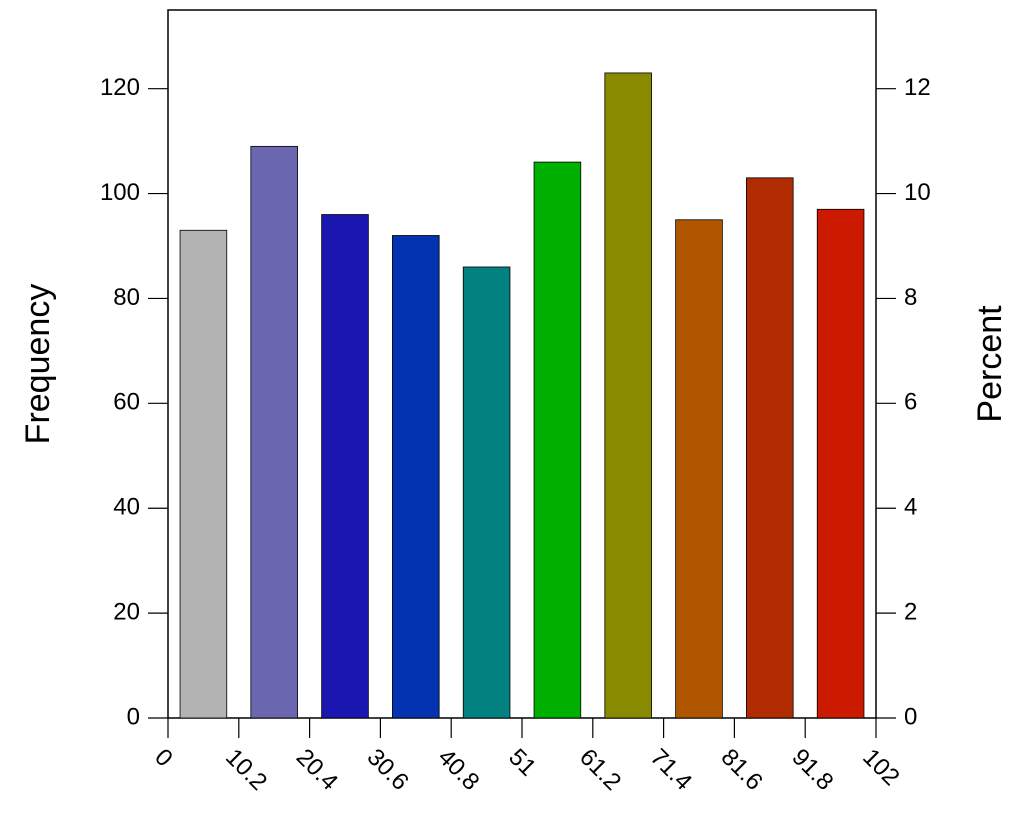 This screenshot has width=1016, height=816. I want to click on y-tick-label: 40, so click(126, 507).